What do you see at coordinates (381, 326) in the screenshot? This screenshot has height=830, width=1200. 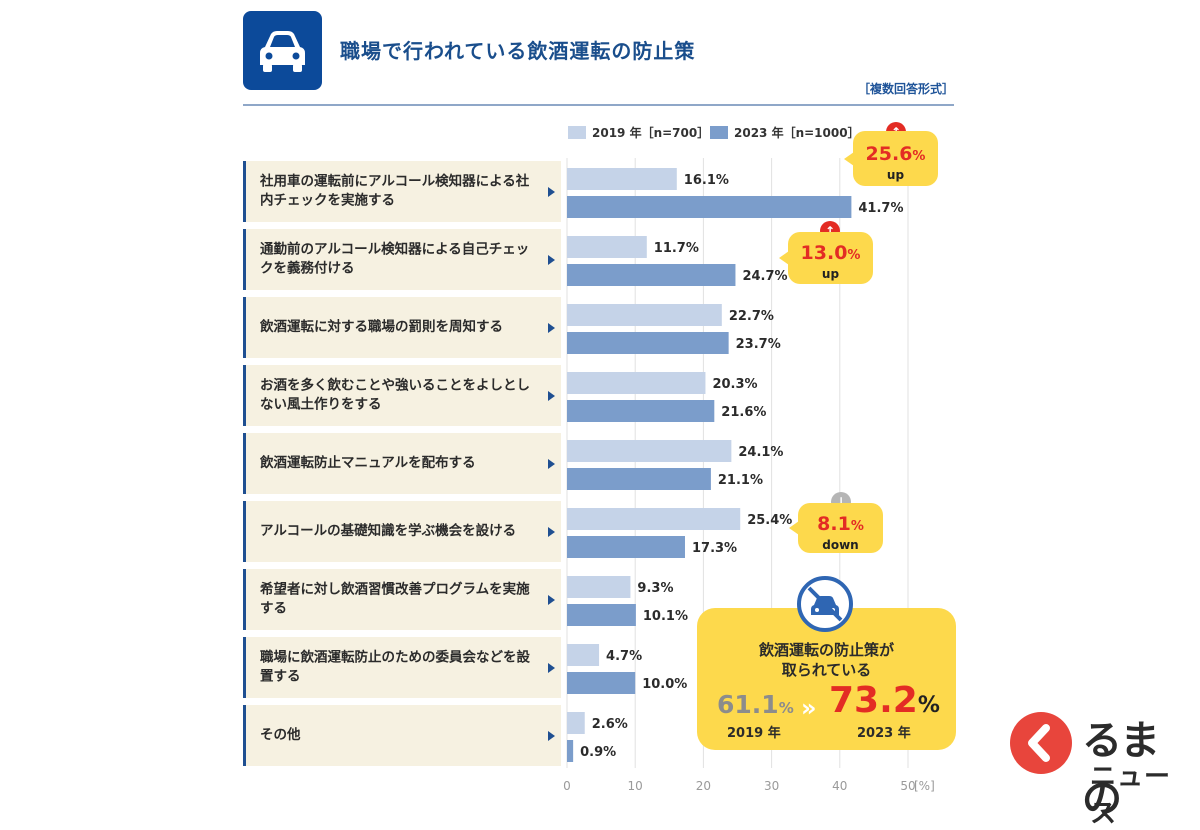 I see `category-label: 飲酒運転に対する職場の罰則を周知する` at bounding box center [381, 326].